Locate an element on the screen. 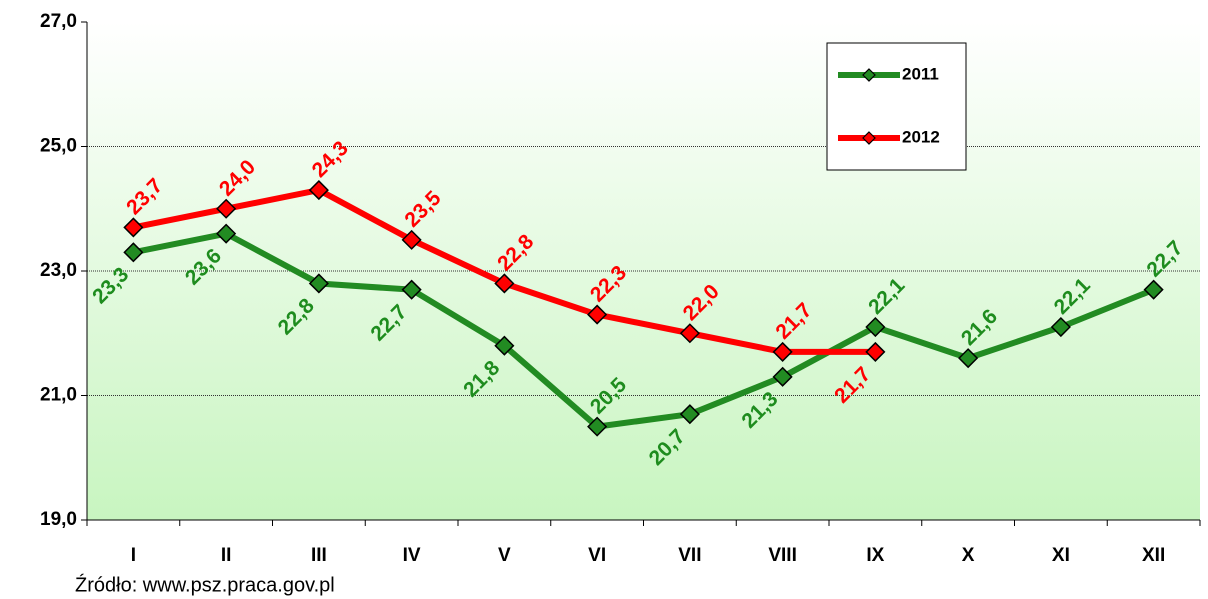 Image resolution: width=1208 pixels, height=599 pixels. x-tick-label: IX is located at coordinates (875, 555).